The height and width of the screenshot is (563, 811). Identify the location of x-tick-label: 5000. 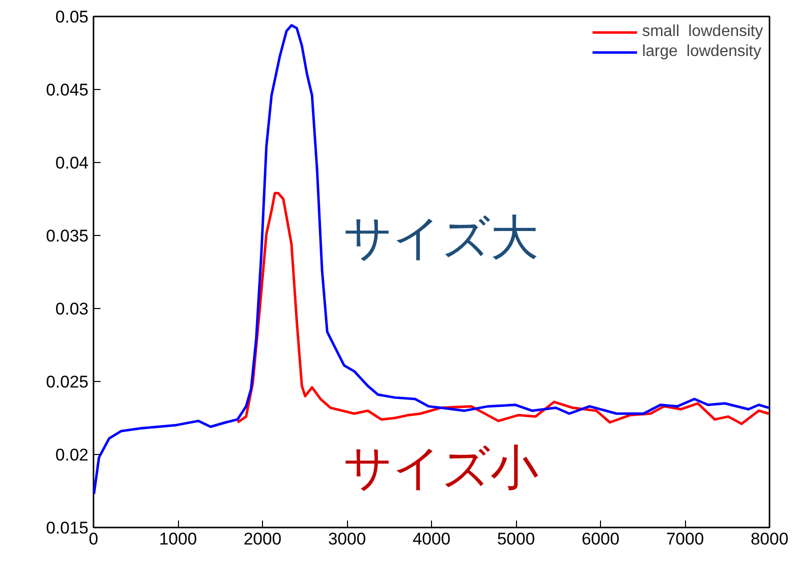
(516, 539).